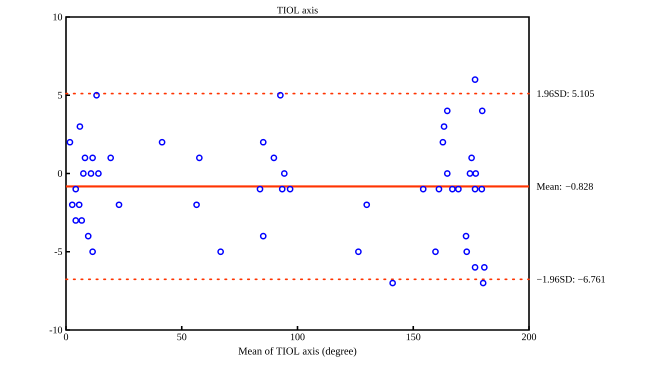 Image resolution: width=648 pixels, height=379 pixels. What do you see at coordinates (60, 95) in the screenshot?
I see `y-tick-label: 5` at bounding box center [60, 95].